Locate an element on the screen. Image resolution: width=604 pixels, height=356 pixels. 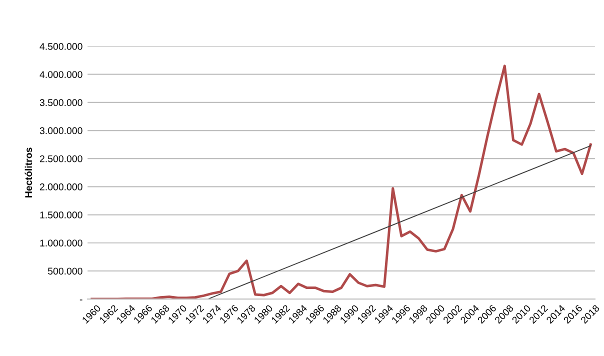
y-tick-label: 2.000.000 is located at coordinates (61, 186).